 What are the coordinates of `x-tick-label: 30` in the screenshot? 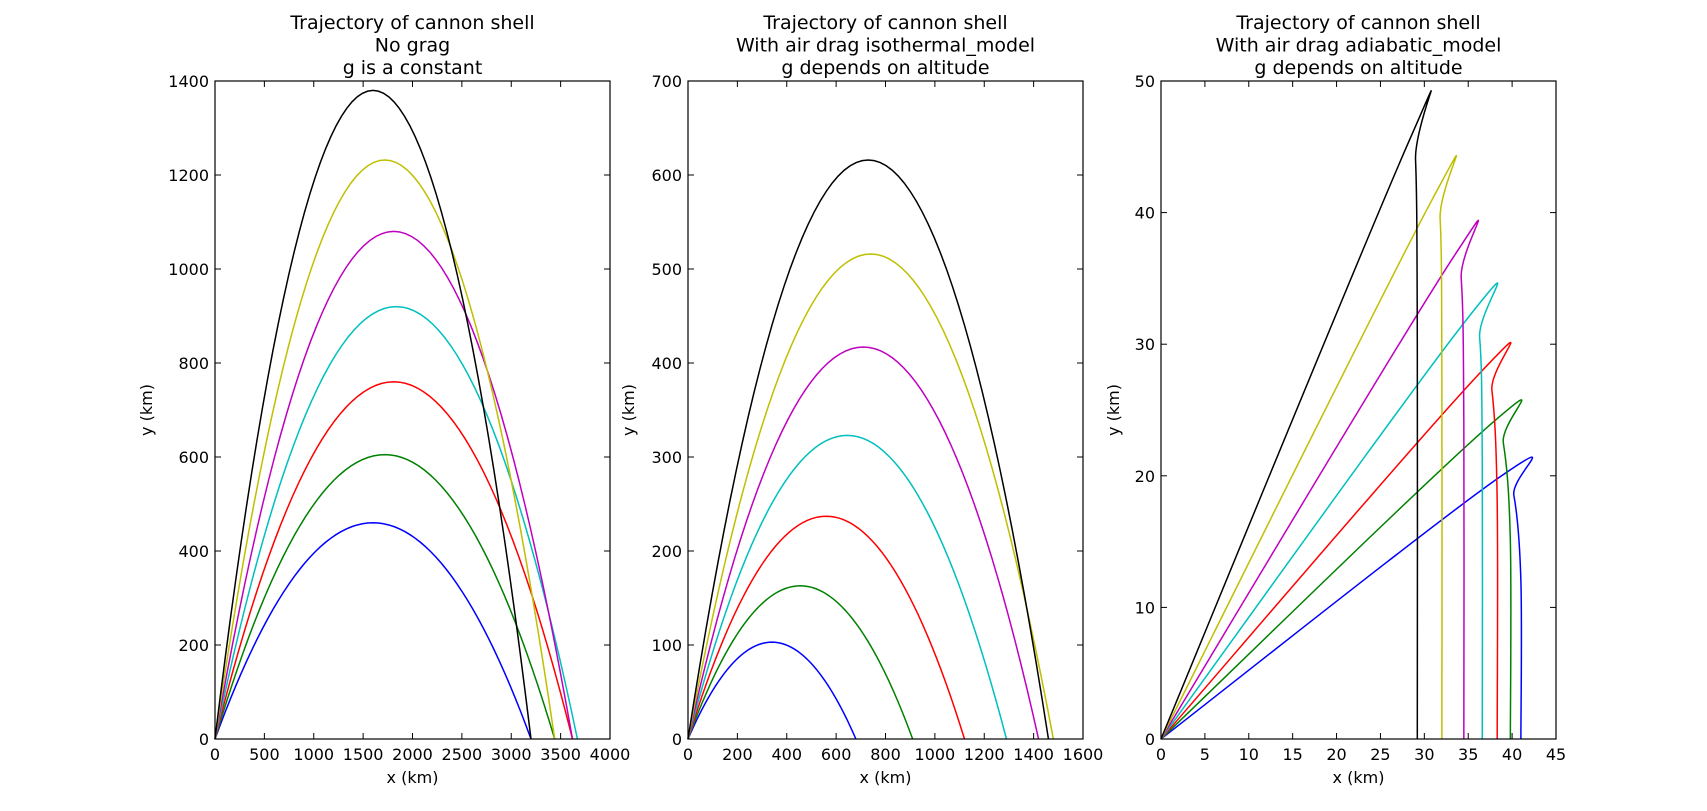 It's located at (1424, 754).